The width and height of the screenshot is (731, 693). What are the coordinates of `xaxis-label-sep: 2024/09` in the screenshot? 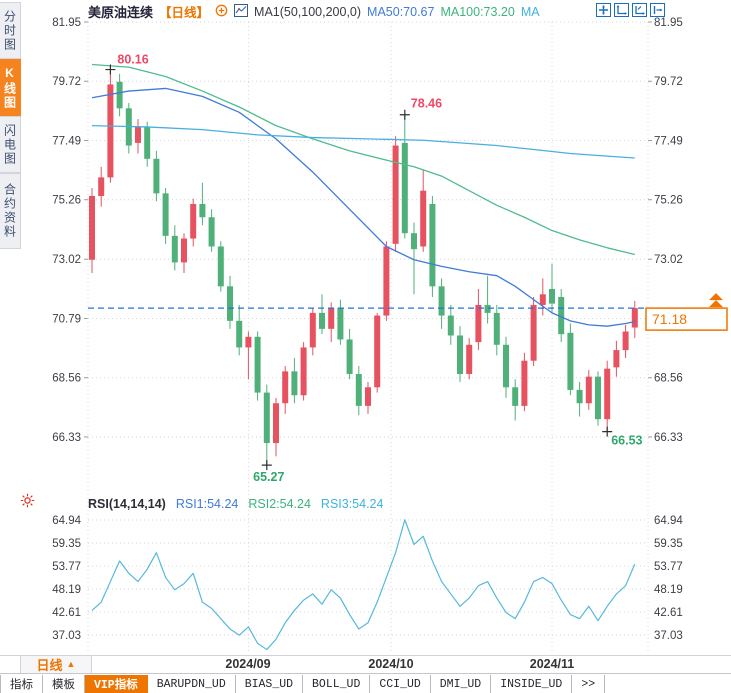 It's located at (248, 664).